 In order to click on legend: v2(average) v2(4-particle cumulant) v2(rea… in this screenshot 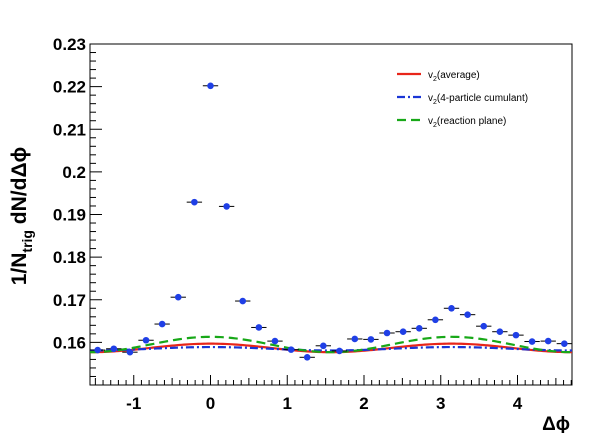, I will do `click(462, 99)`.